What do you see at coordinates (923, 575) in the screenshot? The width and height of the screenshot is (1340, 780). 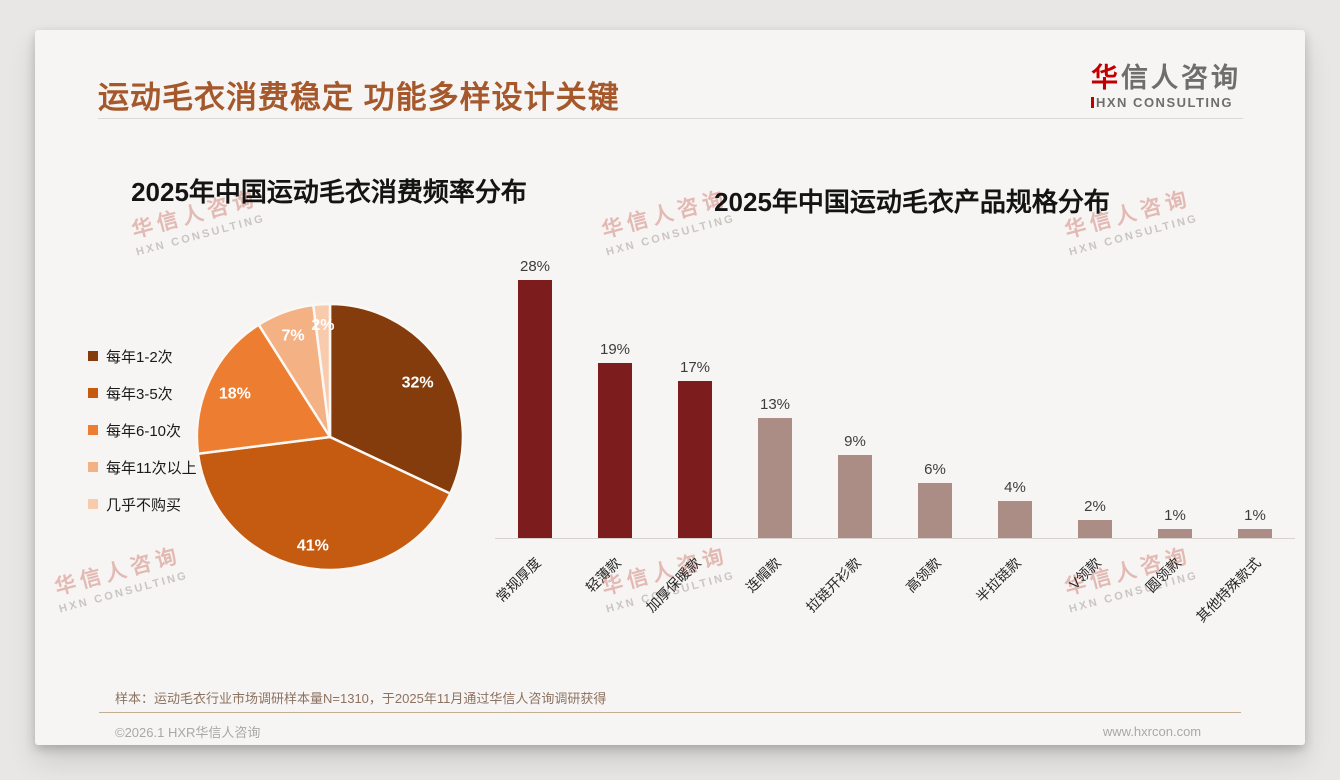 I see `bar-x-label-5: 高领款` at bounding box center [923, 575].